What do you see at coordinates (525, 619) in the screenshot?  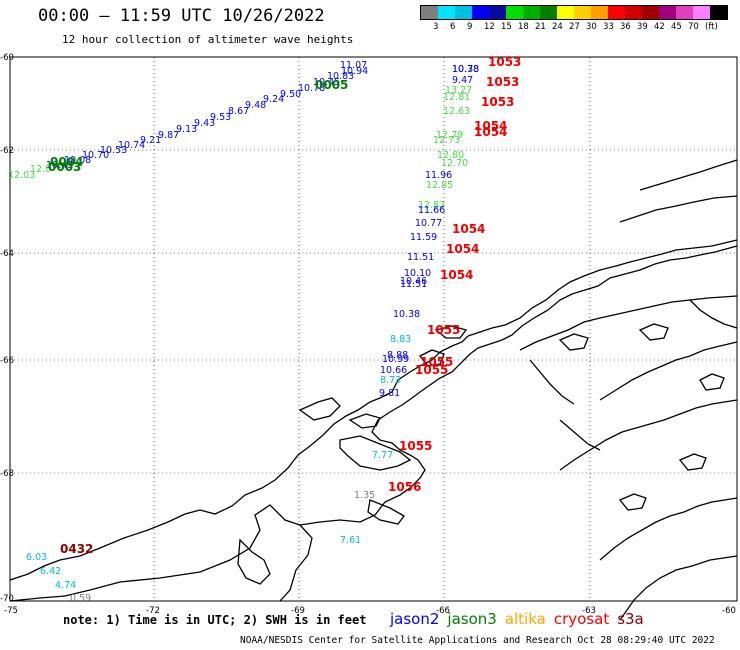 I see `satellite-name: altika` at bounding box center [525, 619].